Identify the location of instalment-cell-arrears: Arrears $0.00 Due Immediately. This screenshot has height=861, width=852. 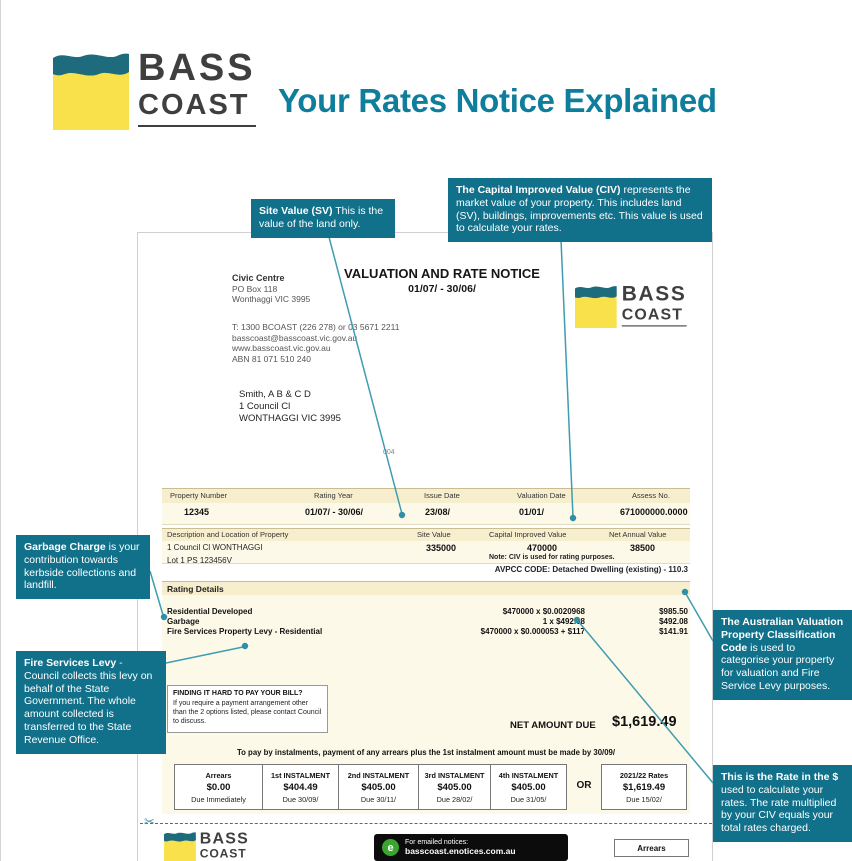
(218, 787).